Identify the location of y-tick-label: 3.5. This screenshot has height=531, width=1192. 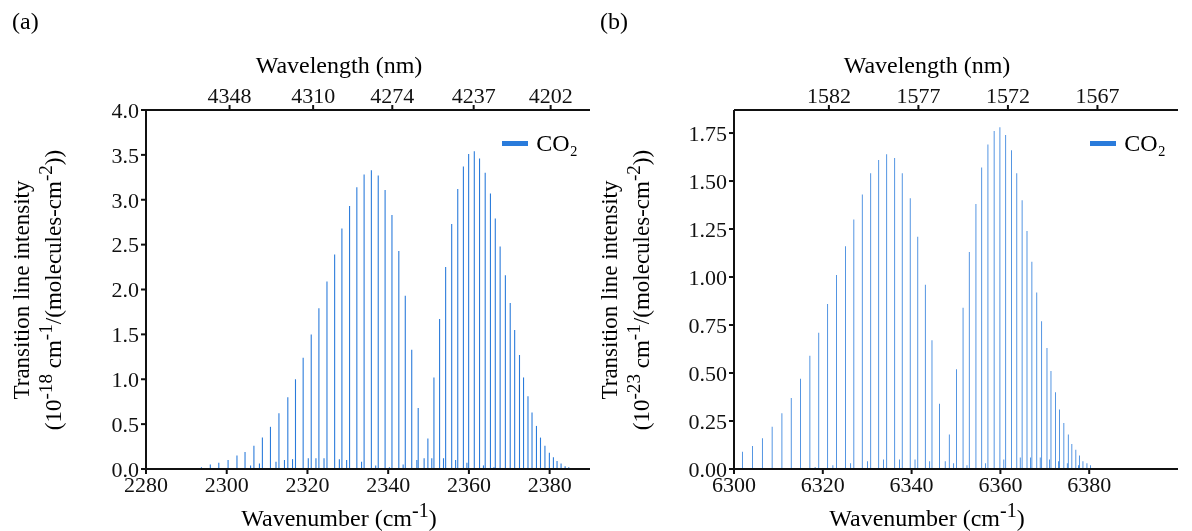
(125, 155).